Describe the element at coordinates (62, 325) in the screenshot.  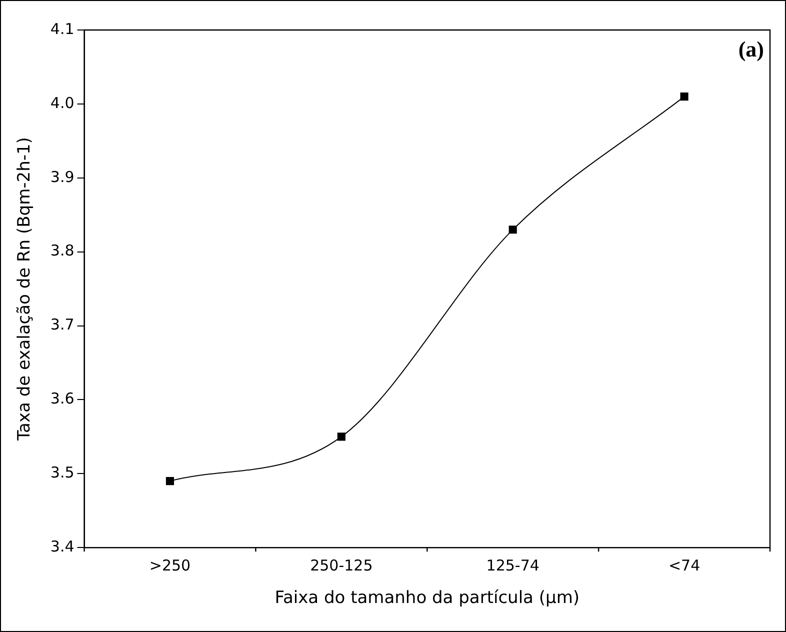
I see `y-tick-label: 3.7` at that location.